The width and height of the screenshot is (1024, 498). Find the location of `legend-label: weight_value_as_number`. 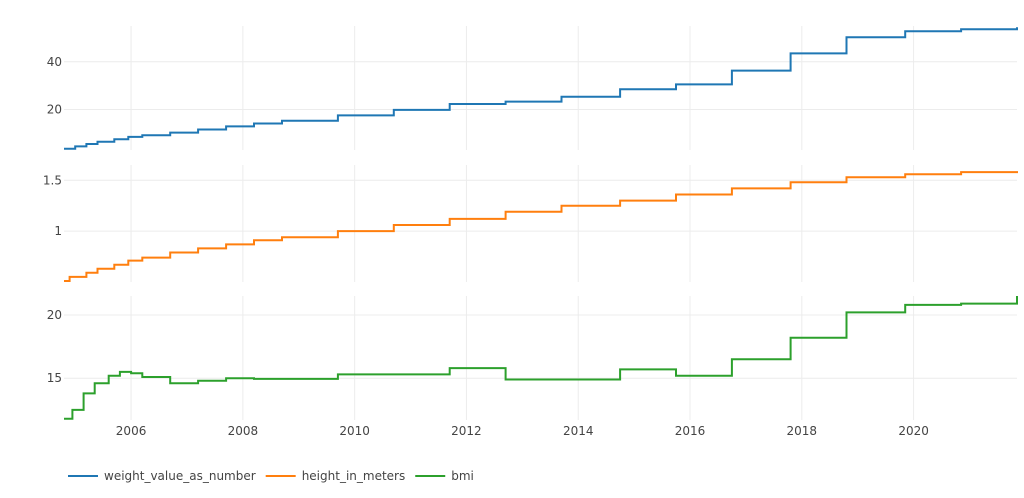

legend-label: weight_value_as_number is located at coordinates (180, 476).